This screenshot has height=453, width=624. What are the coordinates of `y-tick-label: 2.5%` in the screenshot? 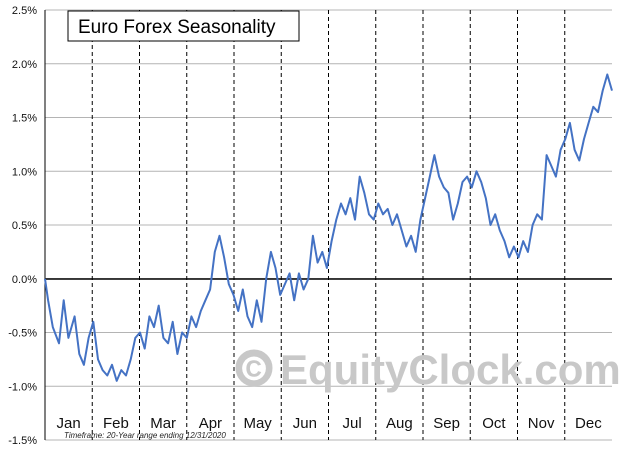 It's located at (24, 11).